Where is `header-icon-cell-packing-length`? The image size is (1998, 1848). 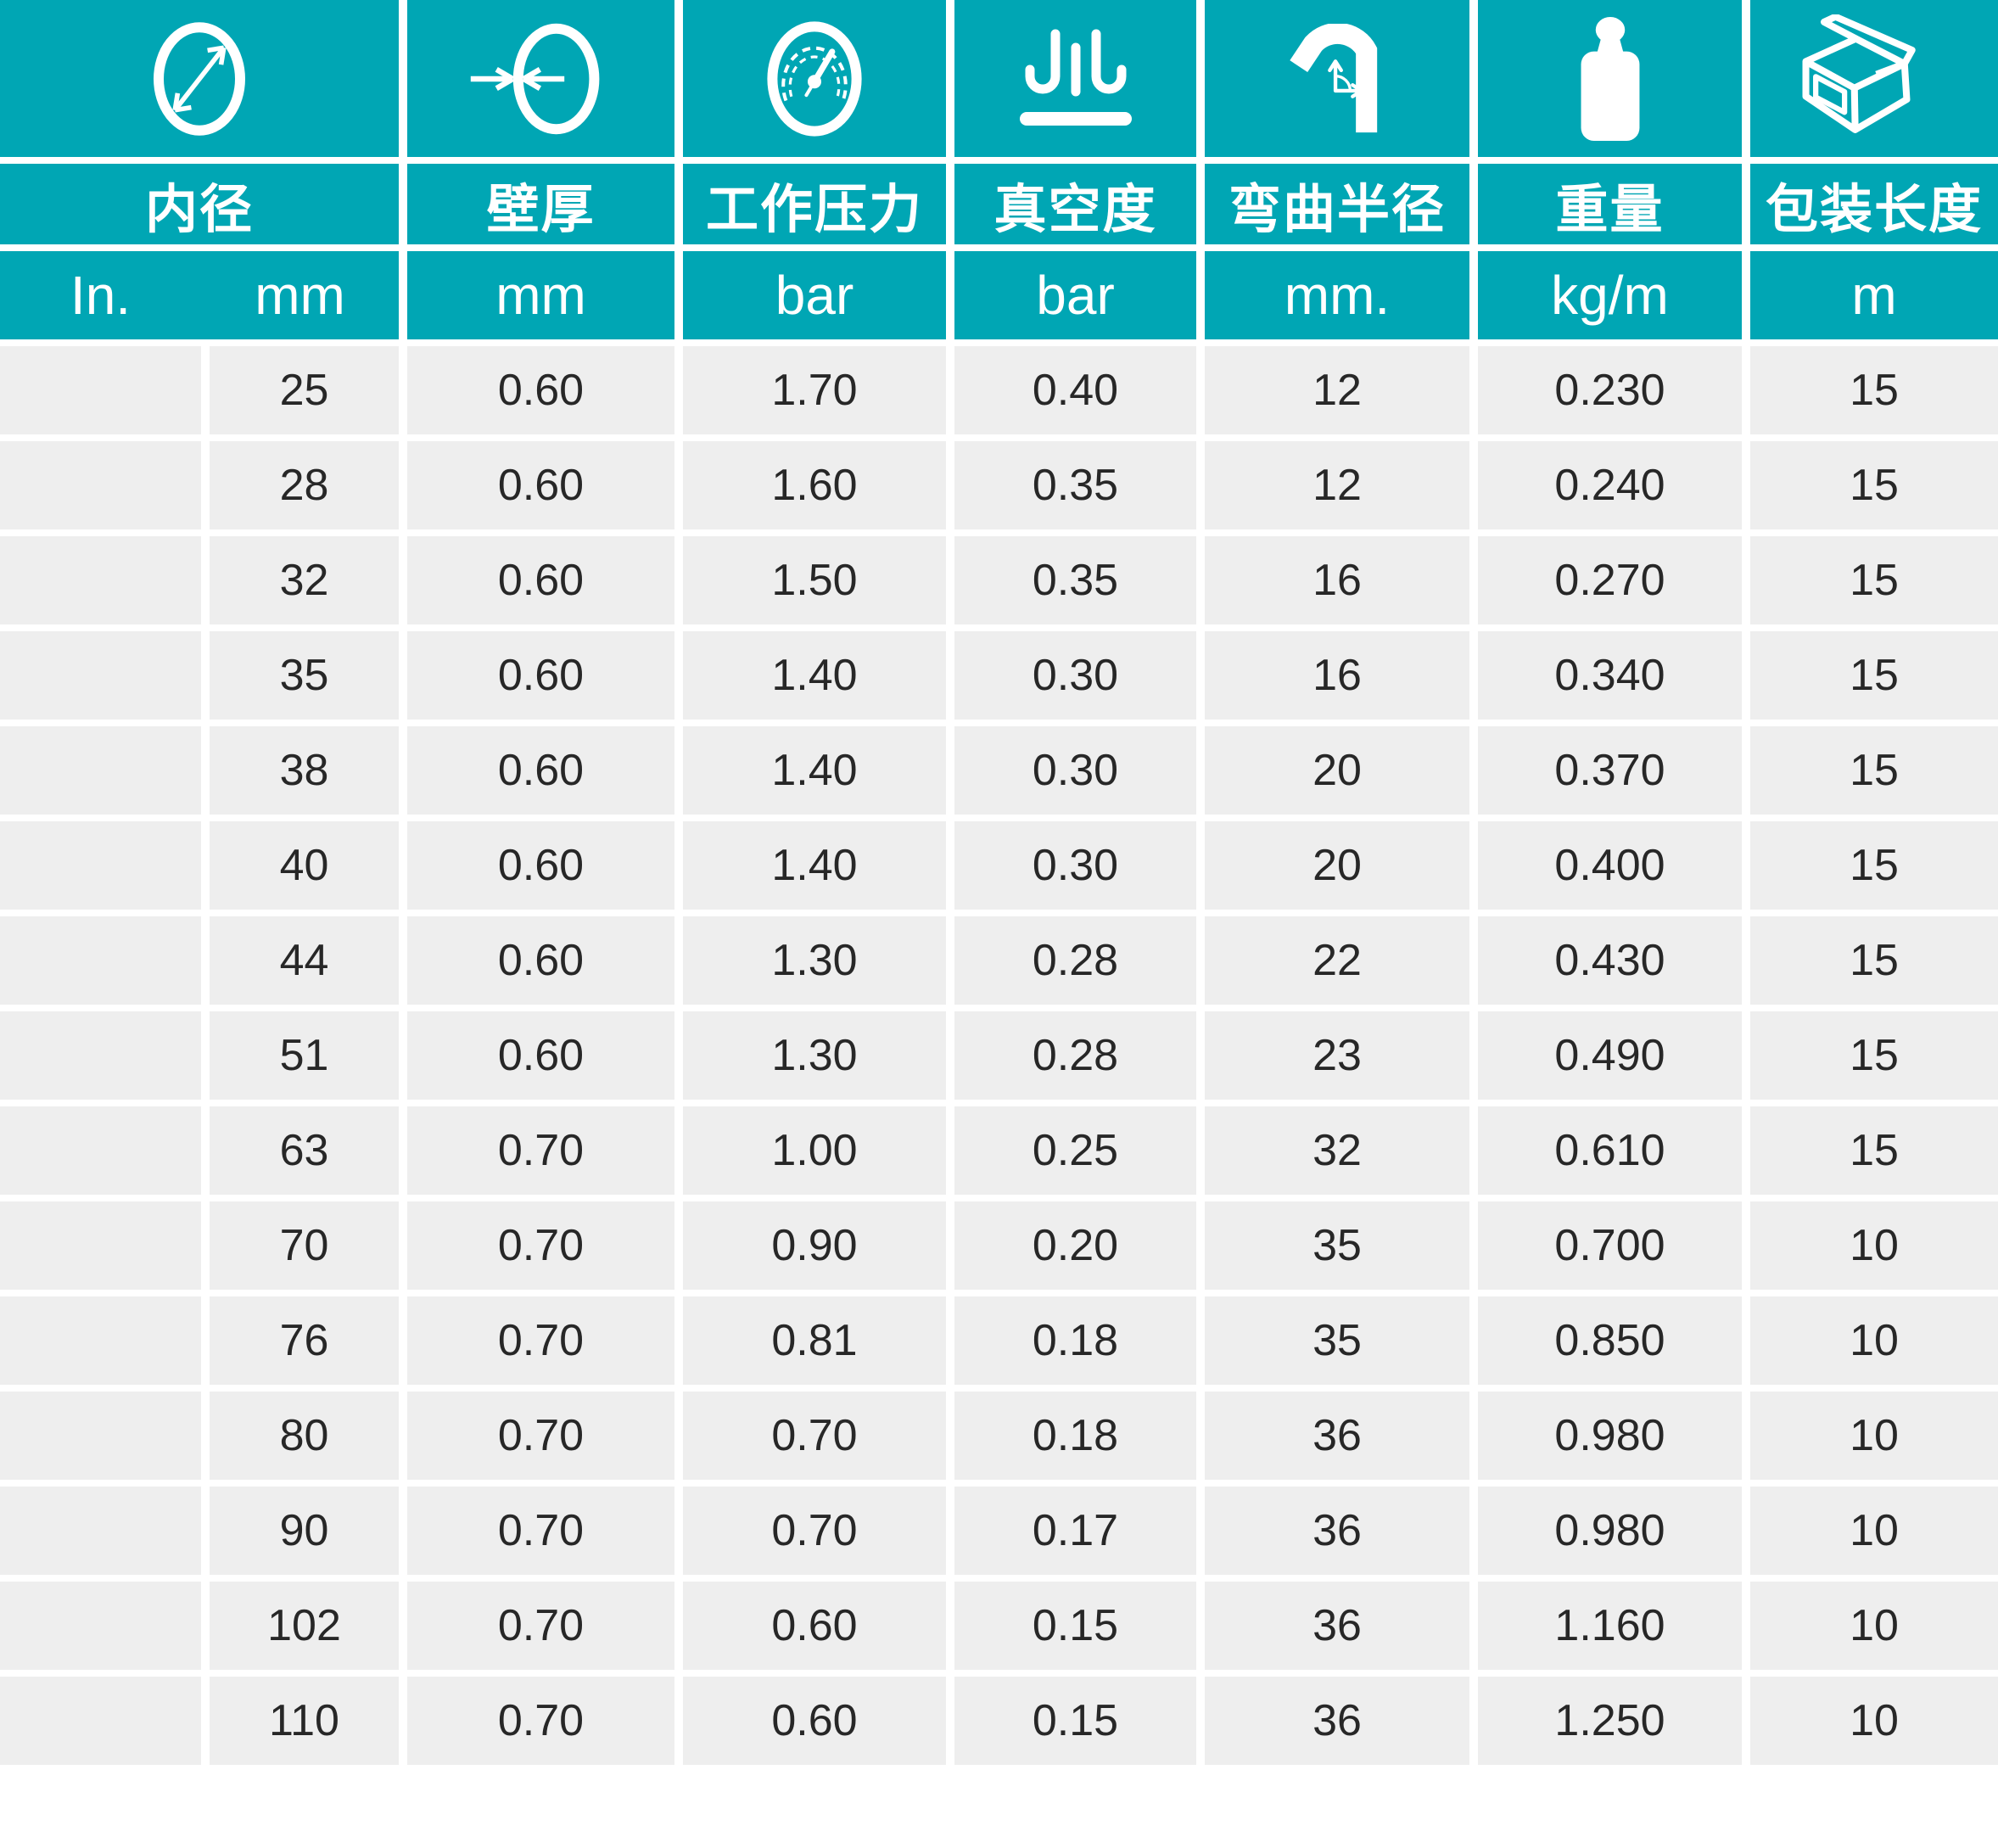 header-icon-cell-packing-length is located at coordinates (1874, 78).